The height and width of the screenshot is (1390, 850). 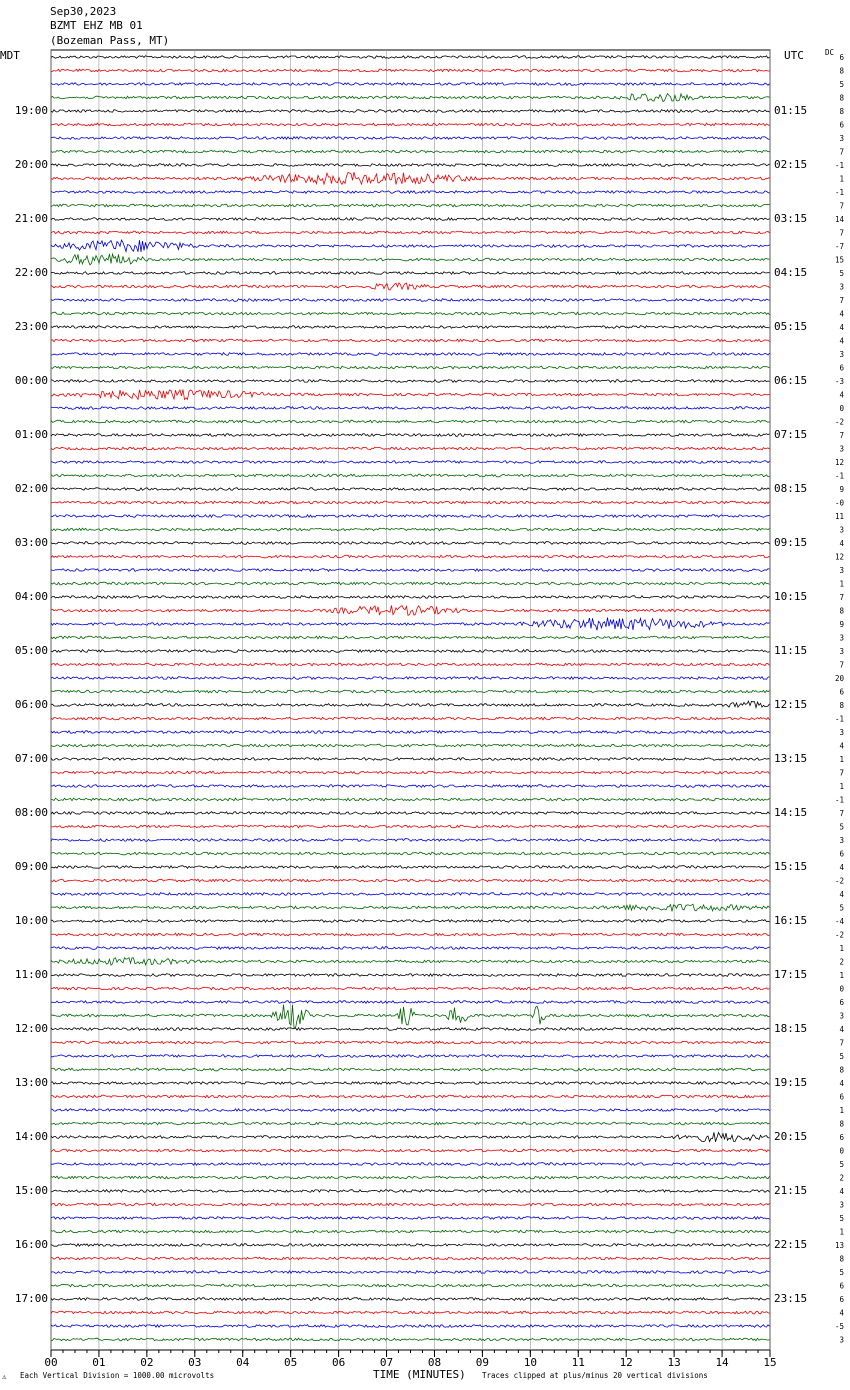 I want to click on x-tick-label: 15, so click(x=769, y=1362).